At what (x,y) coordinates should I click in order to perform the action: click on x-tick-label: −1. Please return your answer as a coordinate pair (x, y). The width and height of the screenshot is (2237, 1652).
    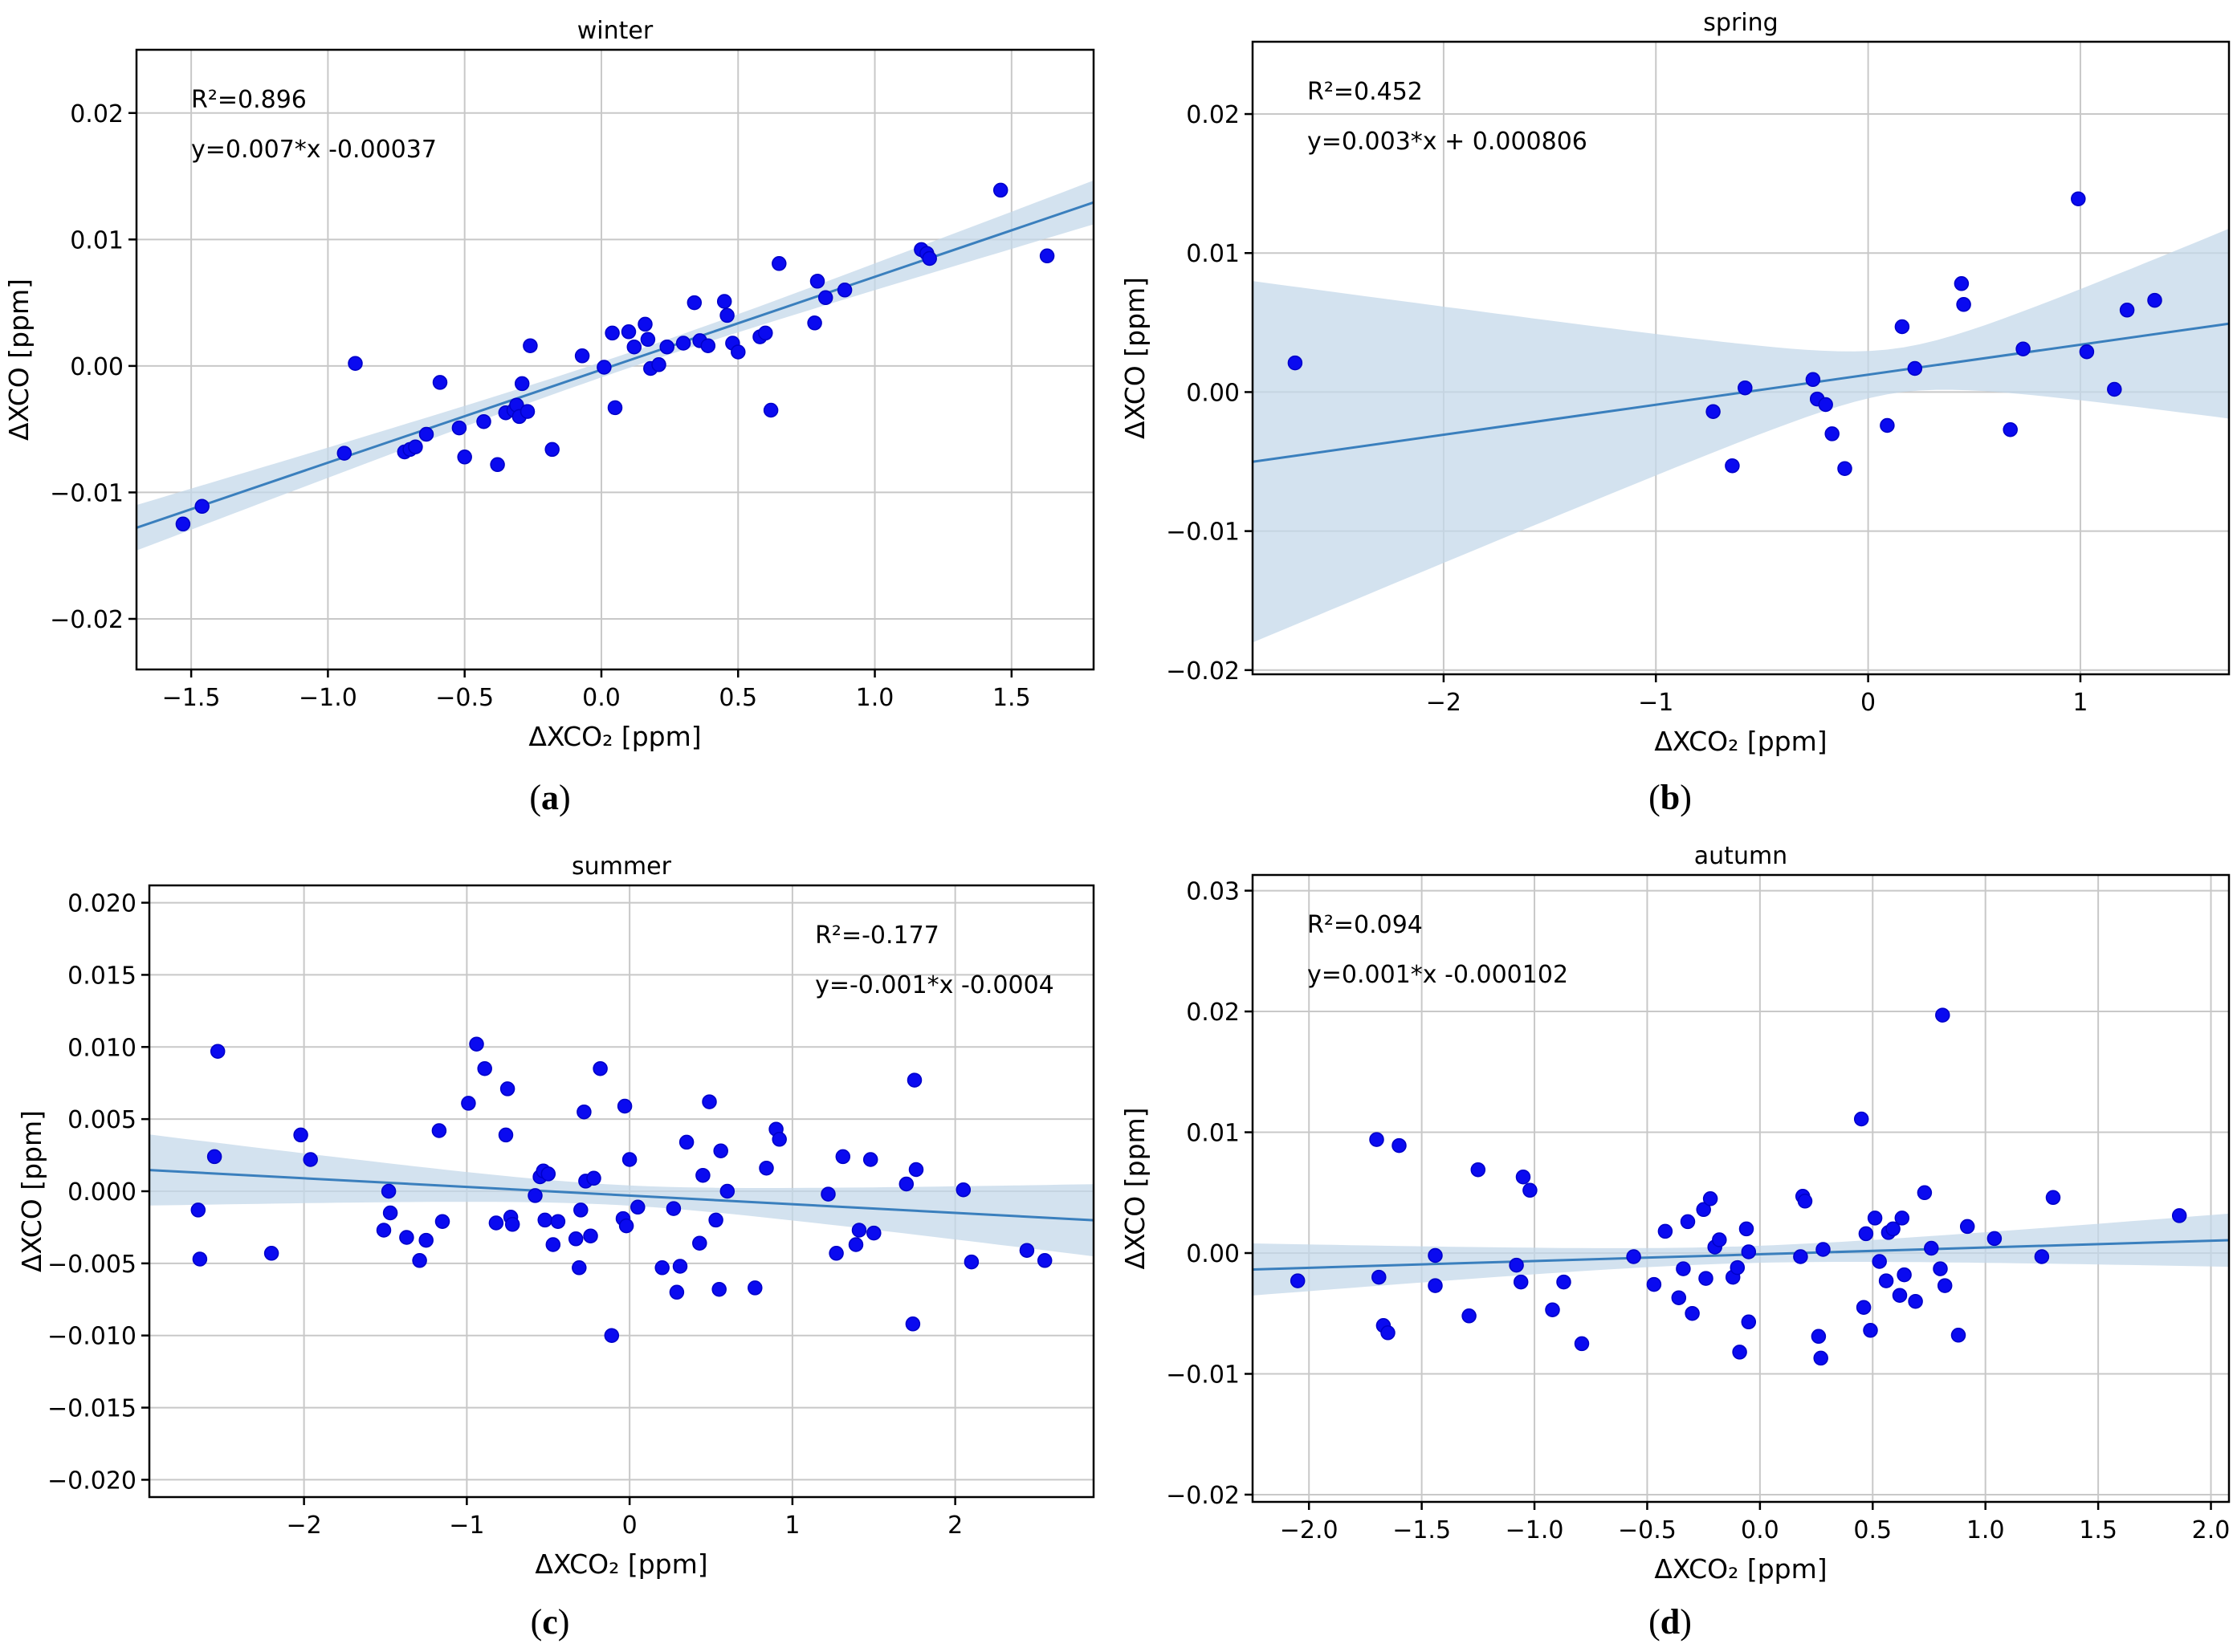
    Looking at the image, I should click on (467, 1526).